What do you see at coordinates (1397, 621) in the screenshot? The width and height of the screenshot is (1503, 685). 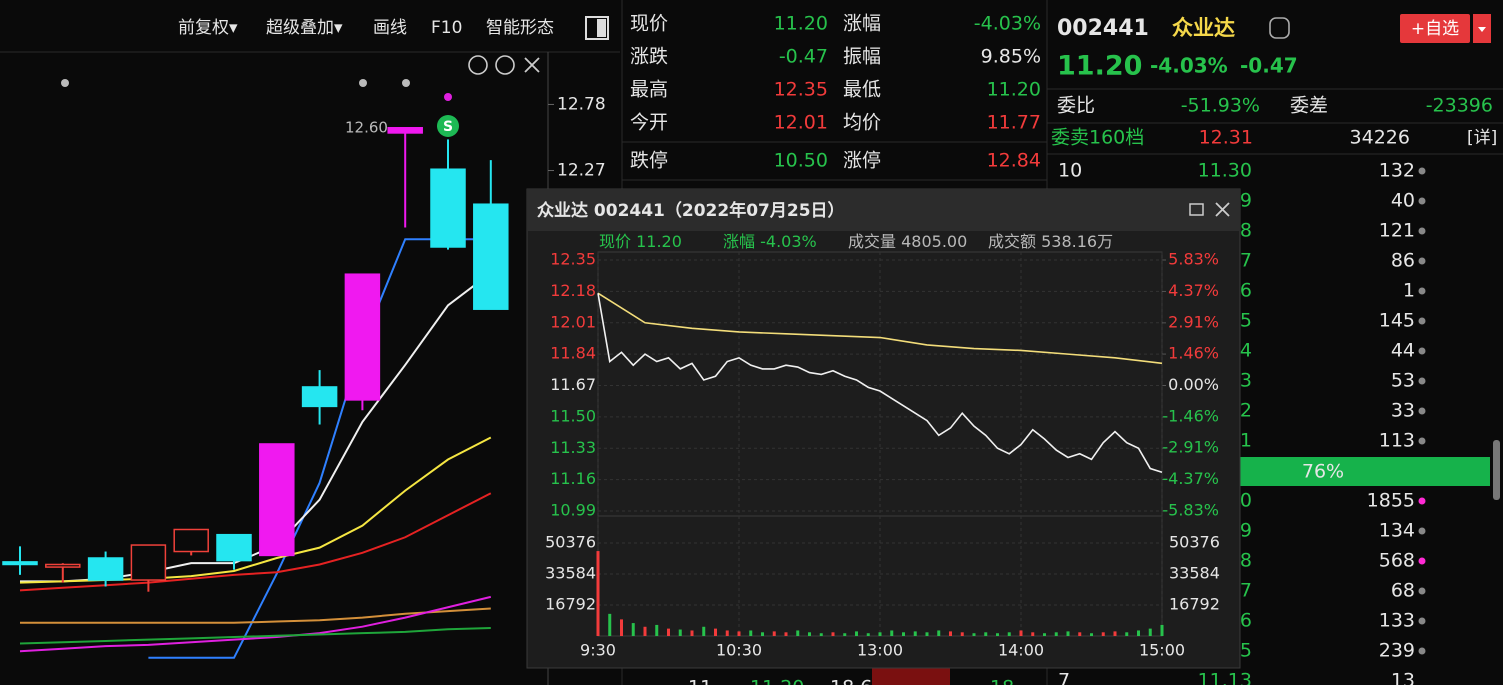 I see `order-quantity: 133` at bounding box center [1397, 621].